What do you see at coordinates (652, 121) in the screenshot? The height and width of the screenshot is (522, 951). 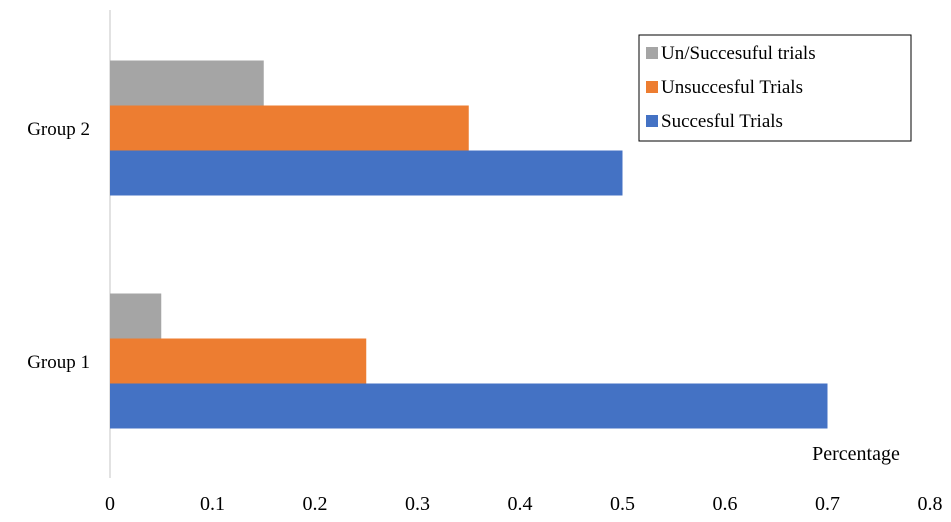 I see `legend-swatch-succesful-trials` at bounding box center [652, 121].